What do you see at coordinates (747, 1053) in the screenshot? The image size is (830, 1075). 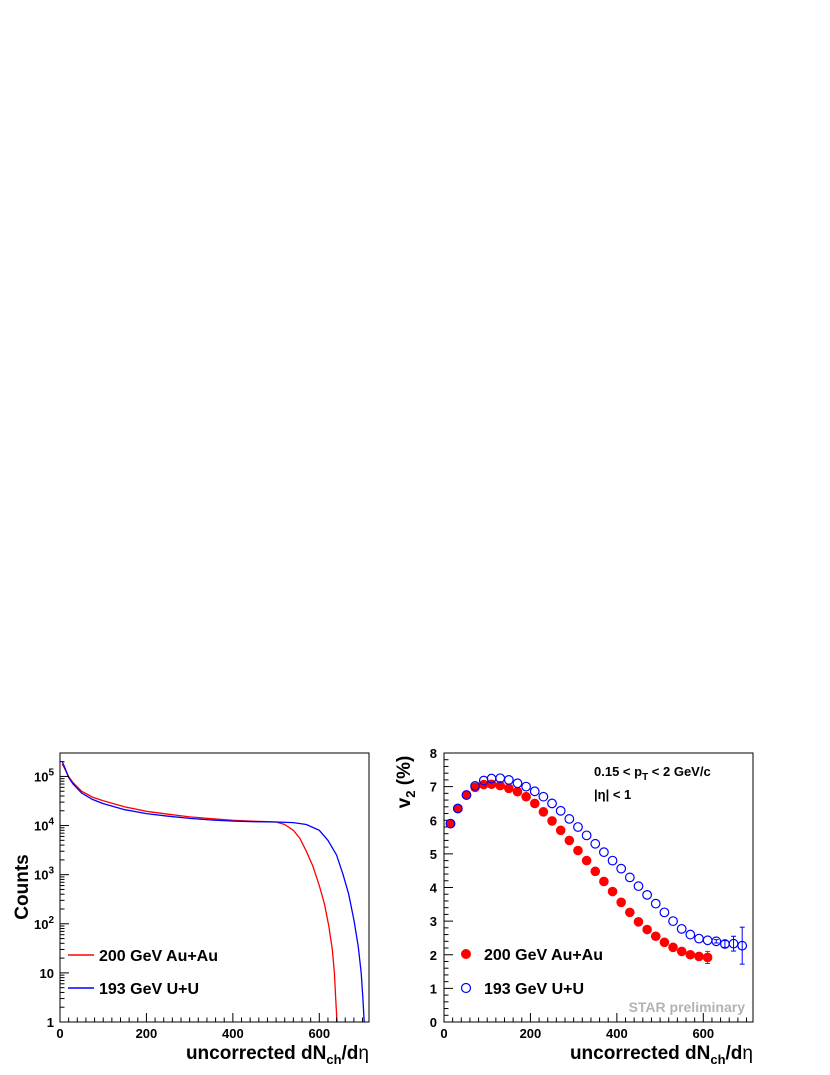 I see `right-xlabel-eta: η` at bounding box center [747, 1053].